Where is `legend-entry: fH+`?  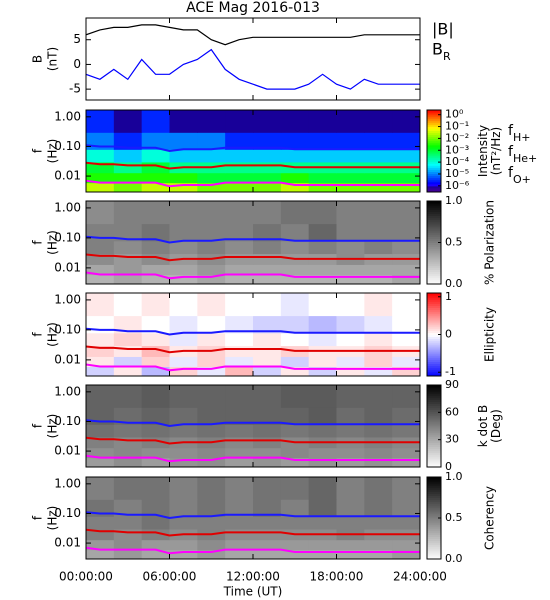 legend-entry: fH+ is located at coordinates (519, 133).